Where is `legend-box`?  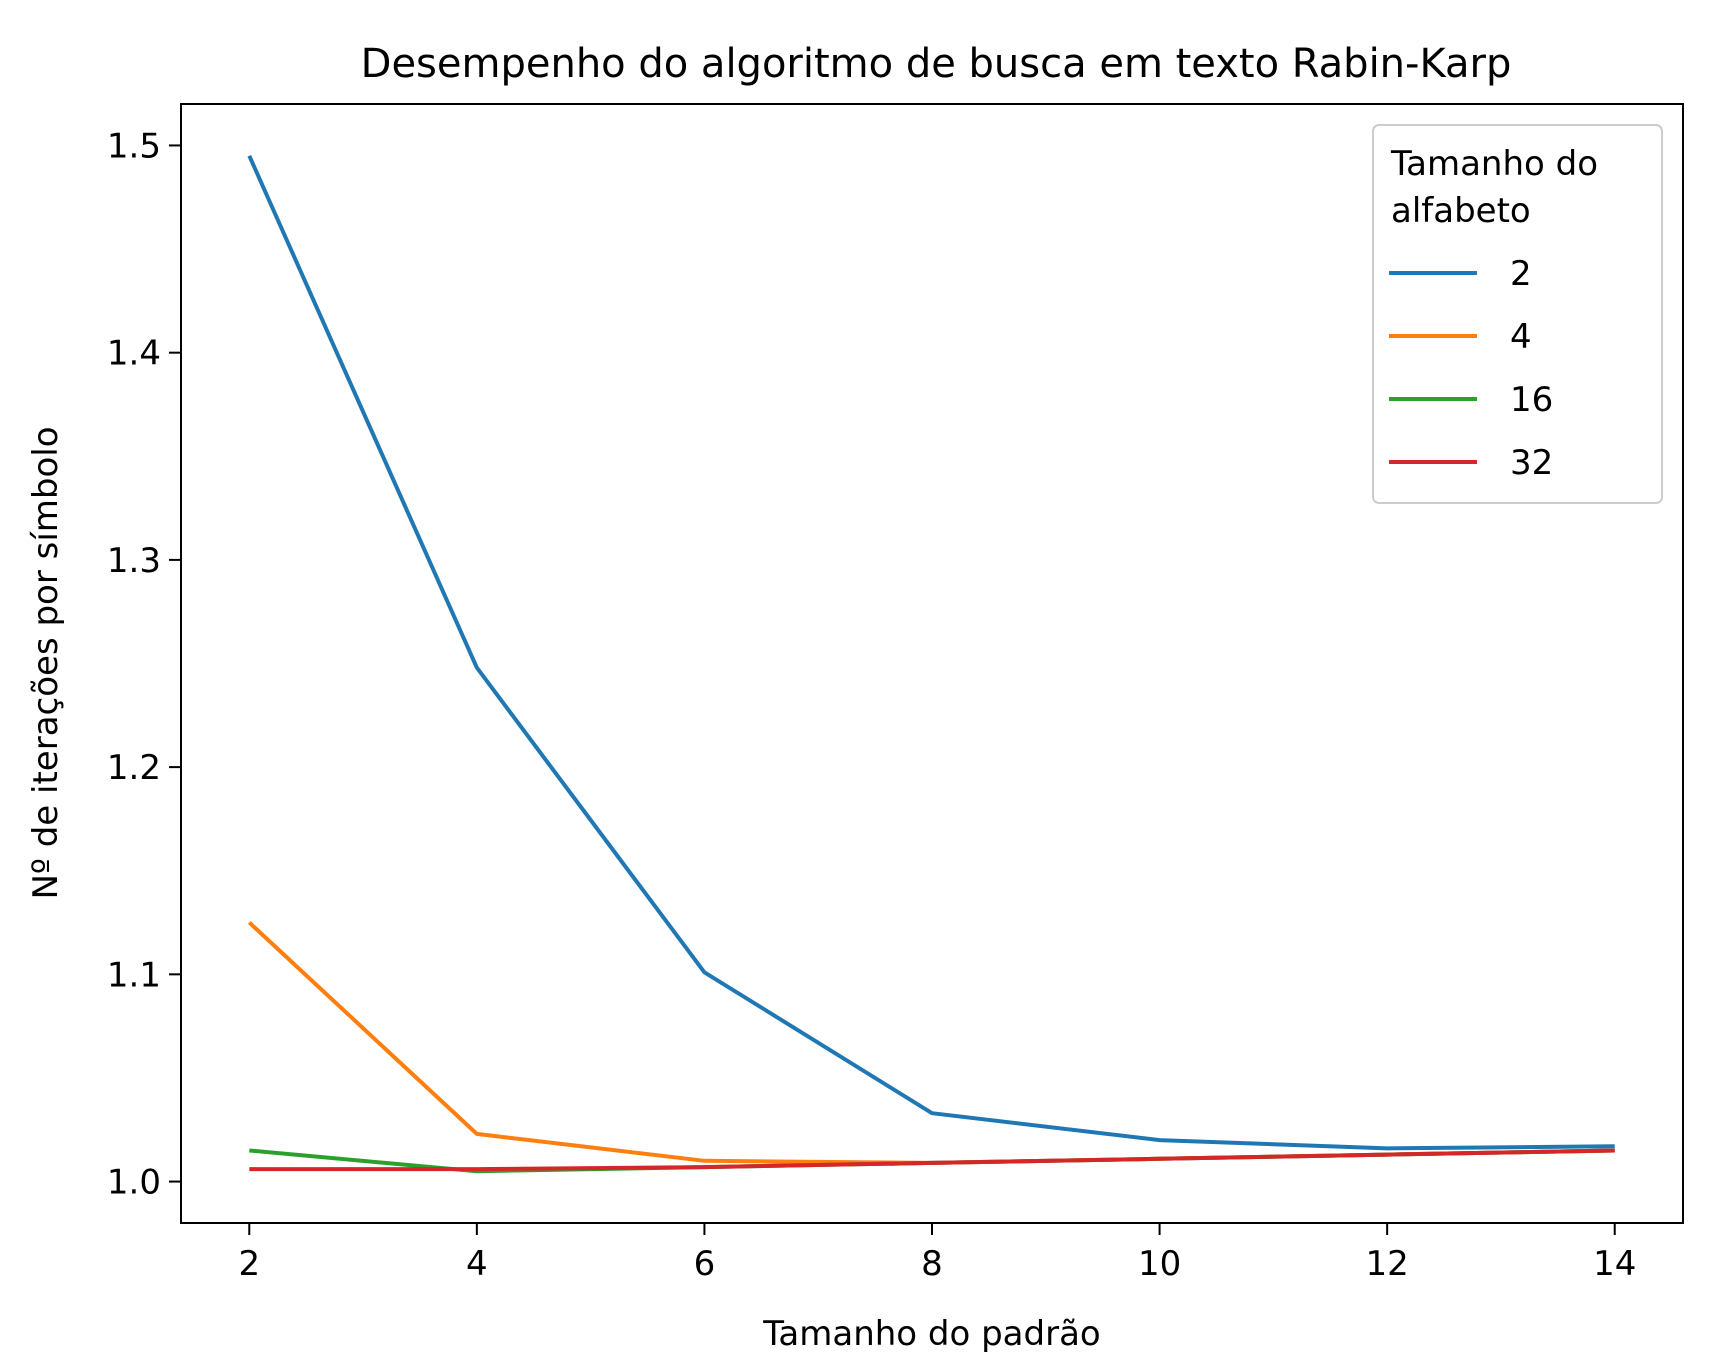 legend-box is located at coordinates (1517, 314).